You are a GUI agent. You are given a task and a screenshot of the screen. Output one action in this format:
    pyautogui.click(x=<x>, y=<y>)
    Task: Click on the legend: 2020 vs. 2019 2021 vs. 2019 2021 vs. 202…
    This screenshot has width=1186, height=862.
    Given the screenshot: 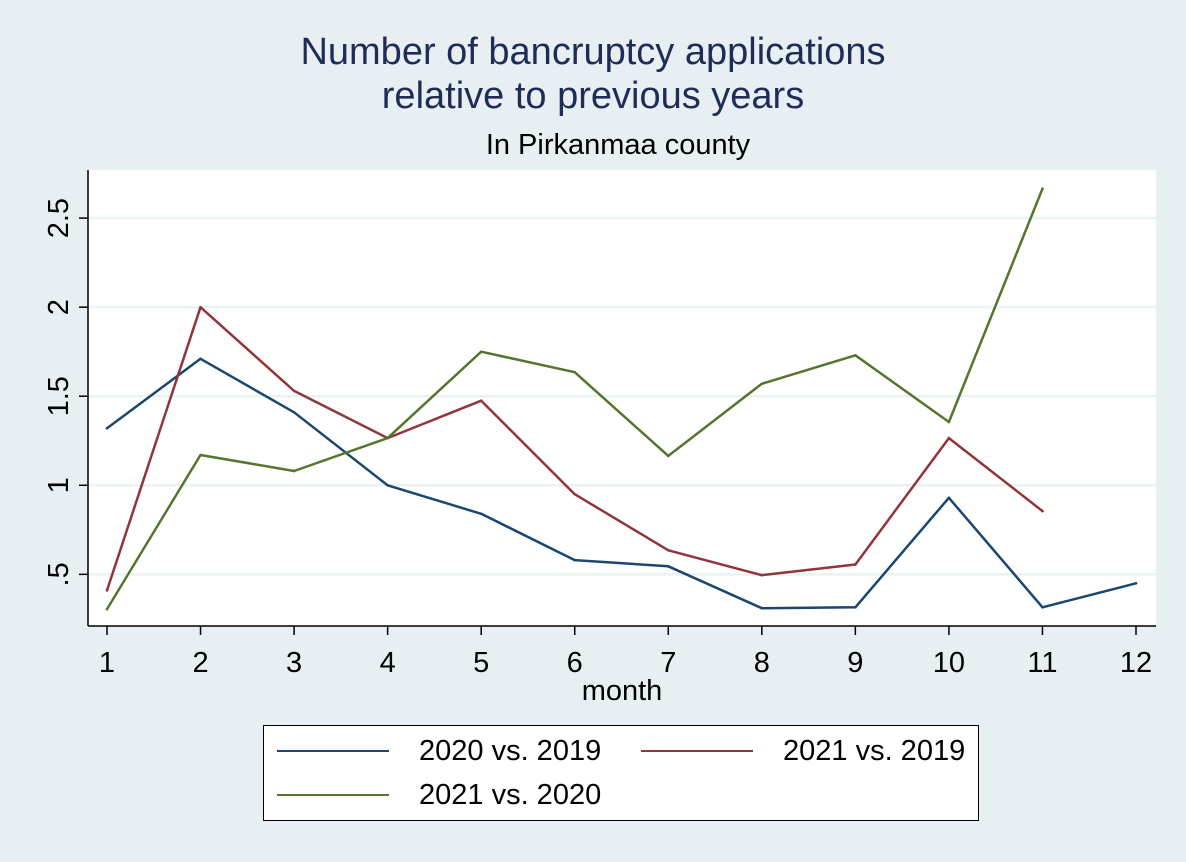 What is the action you would take?
    pyautogui.click(x=621, y=773)
    